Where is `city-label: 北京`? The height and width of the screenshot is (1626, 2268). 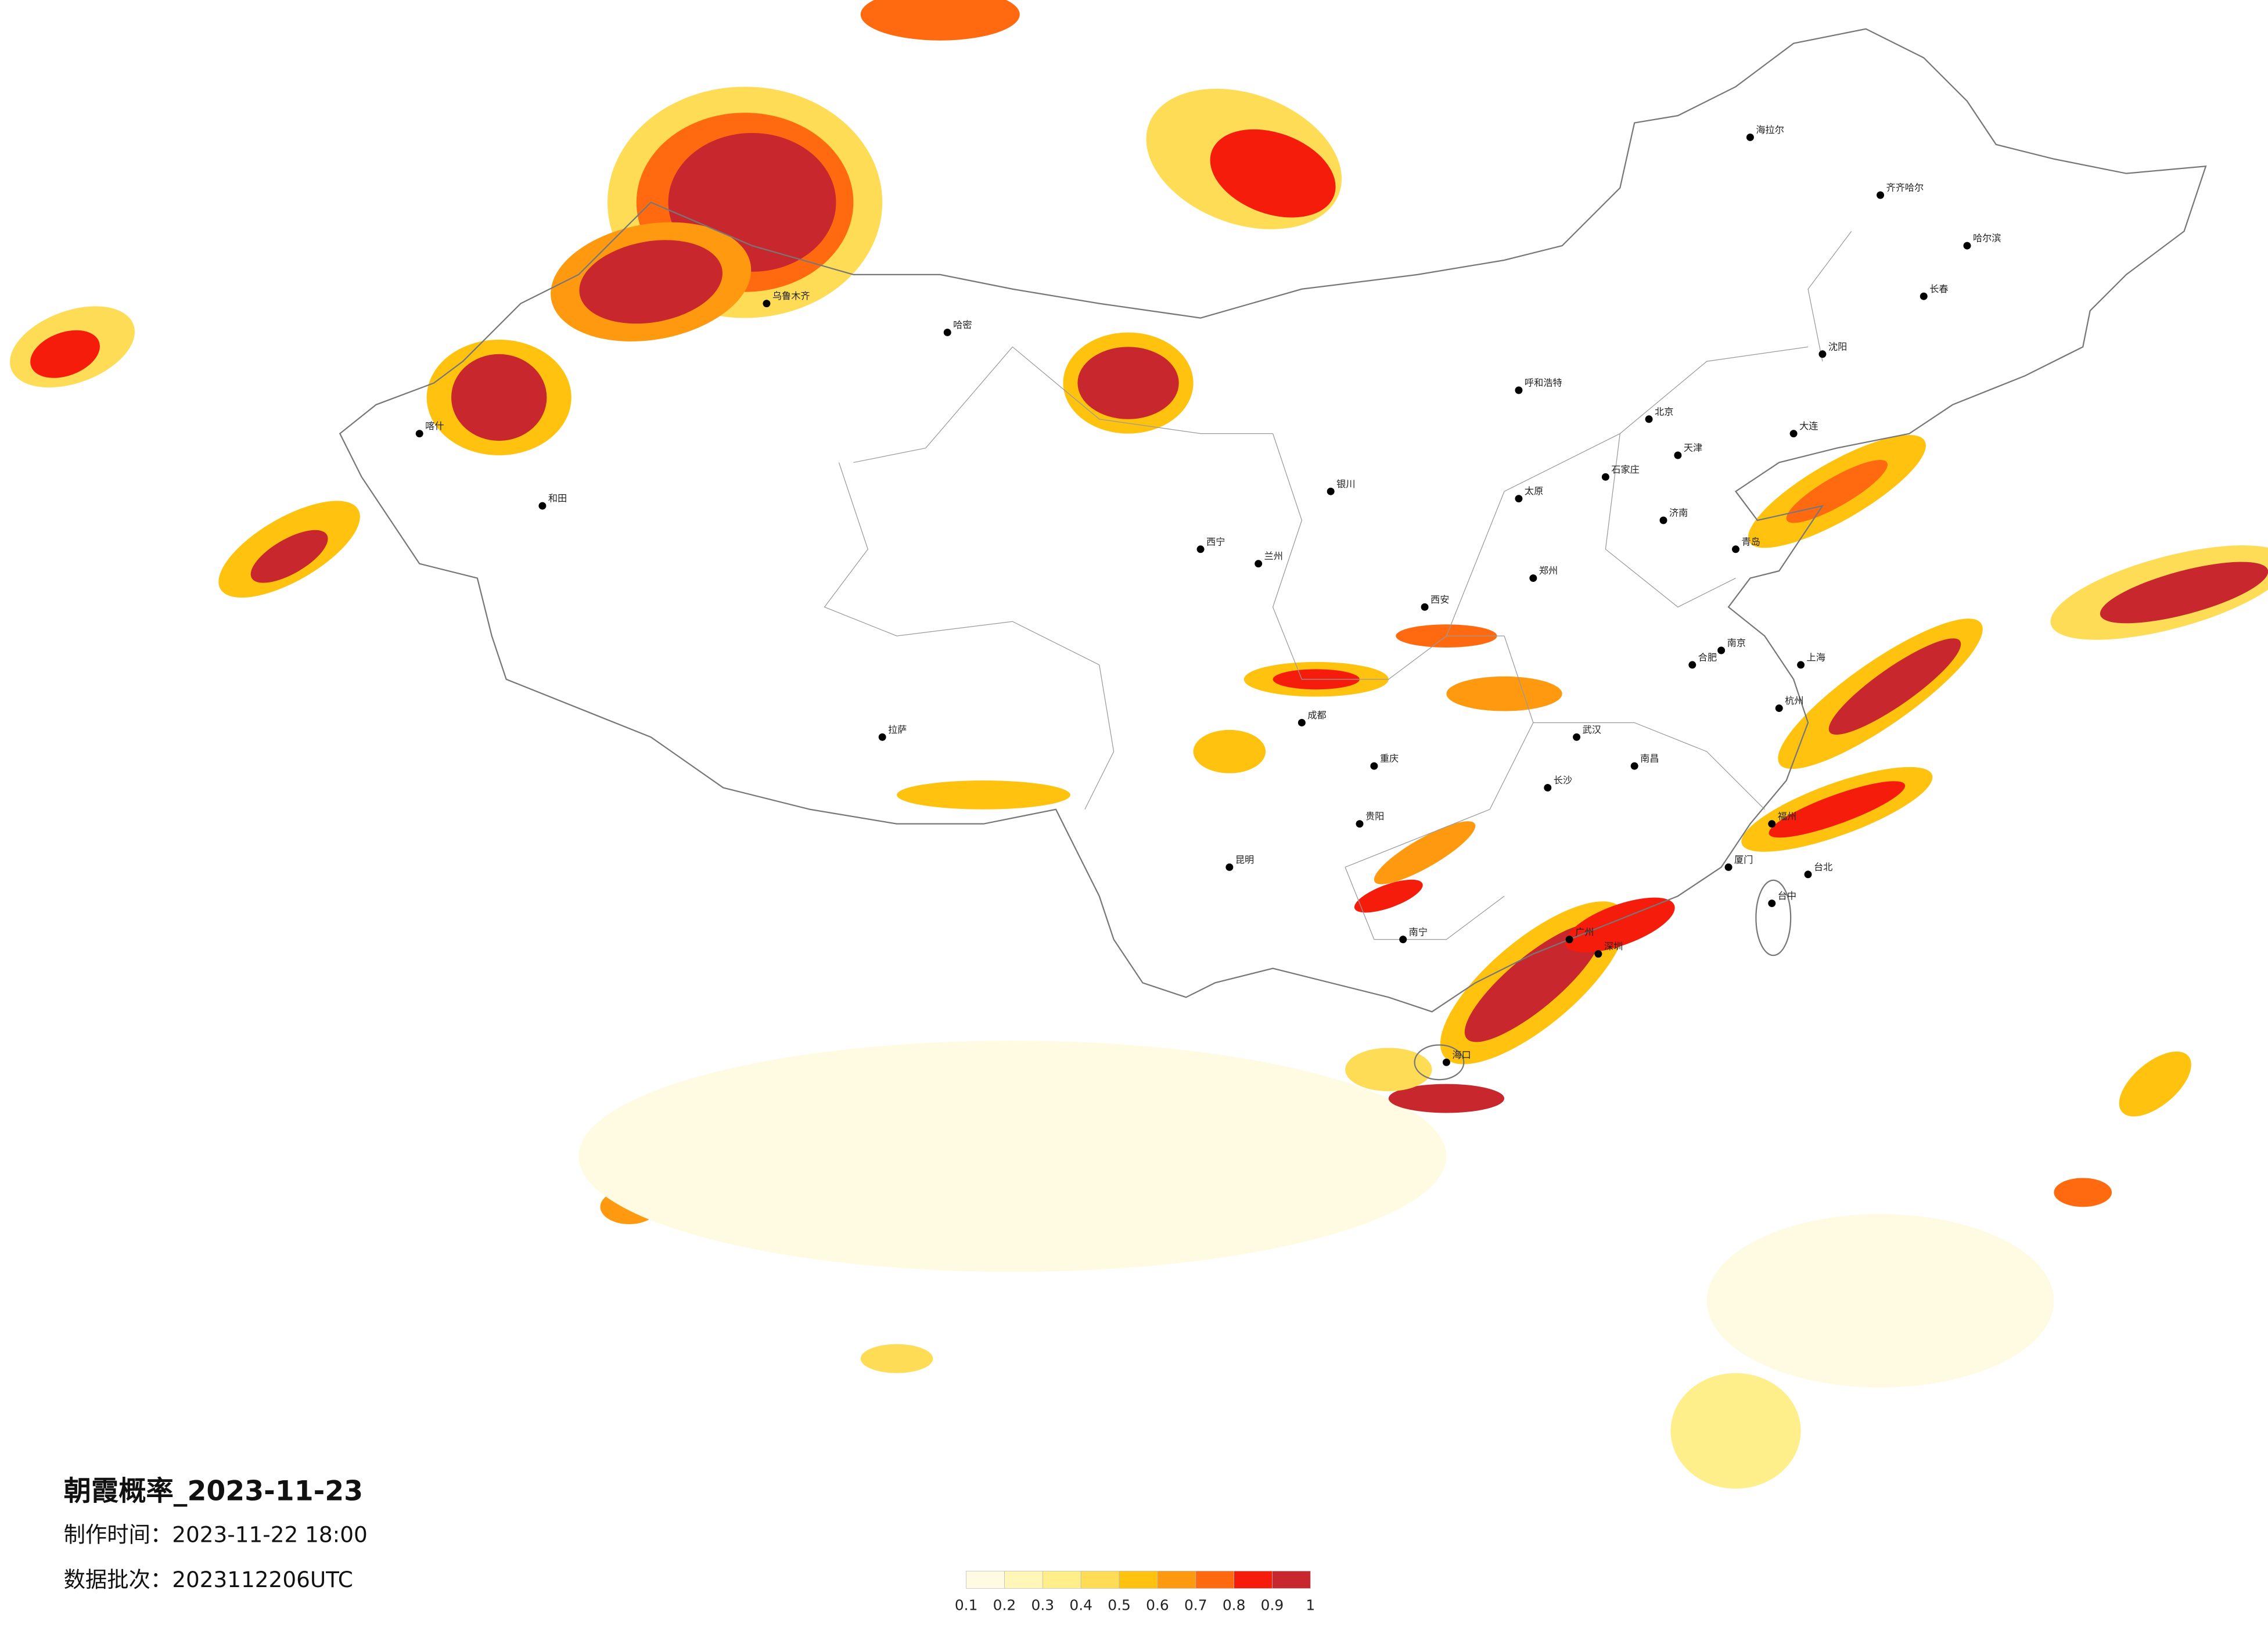
city-label: 北京 is located at coordinates (1664, 412).